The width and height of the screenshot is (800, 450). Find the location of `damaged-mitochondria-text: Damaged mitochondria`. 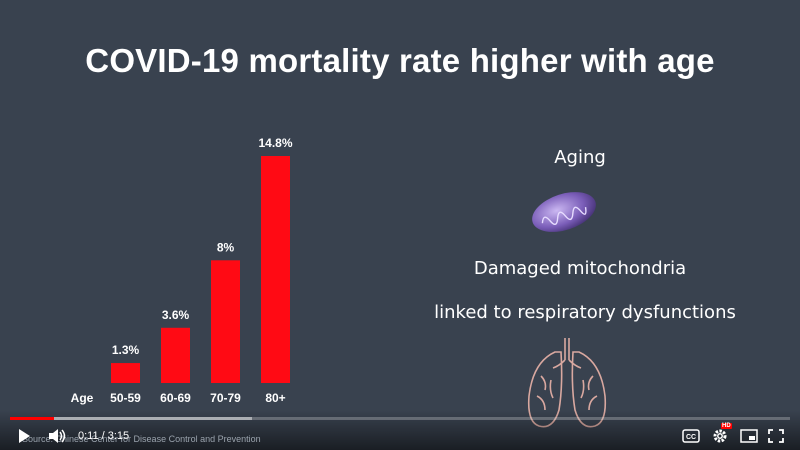

damaged-mitochondria-text: Damaged mitochondria is located at coordinates (580, 268).